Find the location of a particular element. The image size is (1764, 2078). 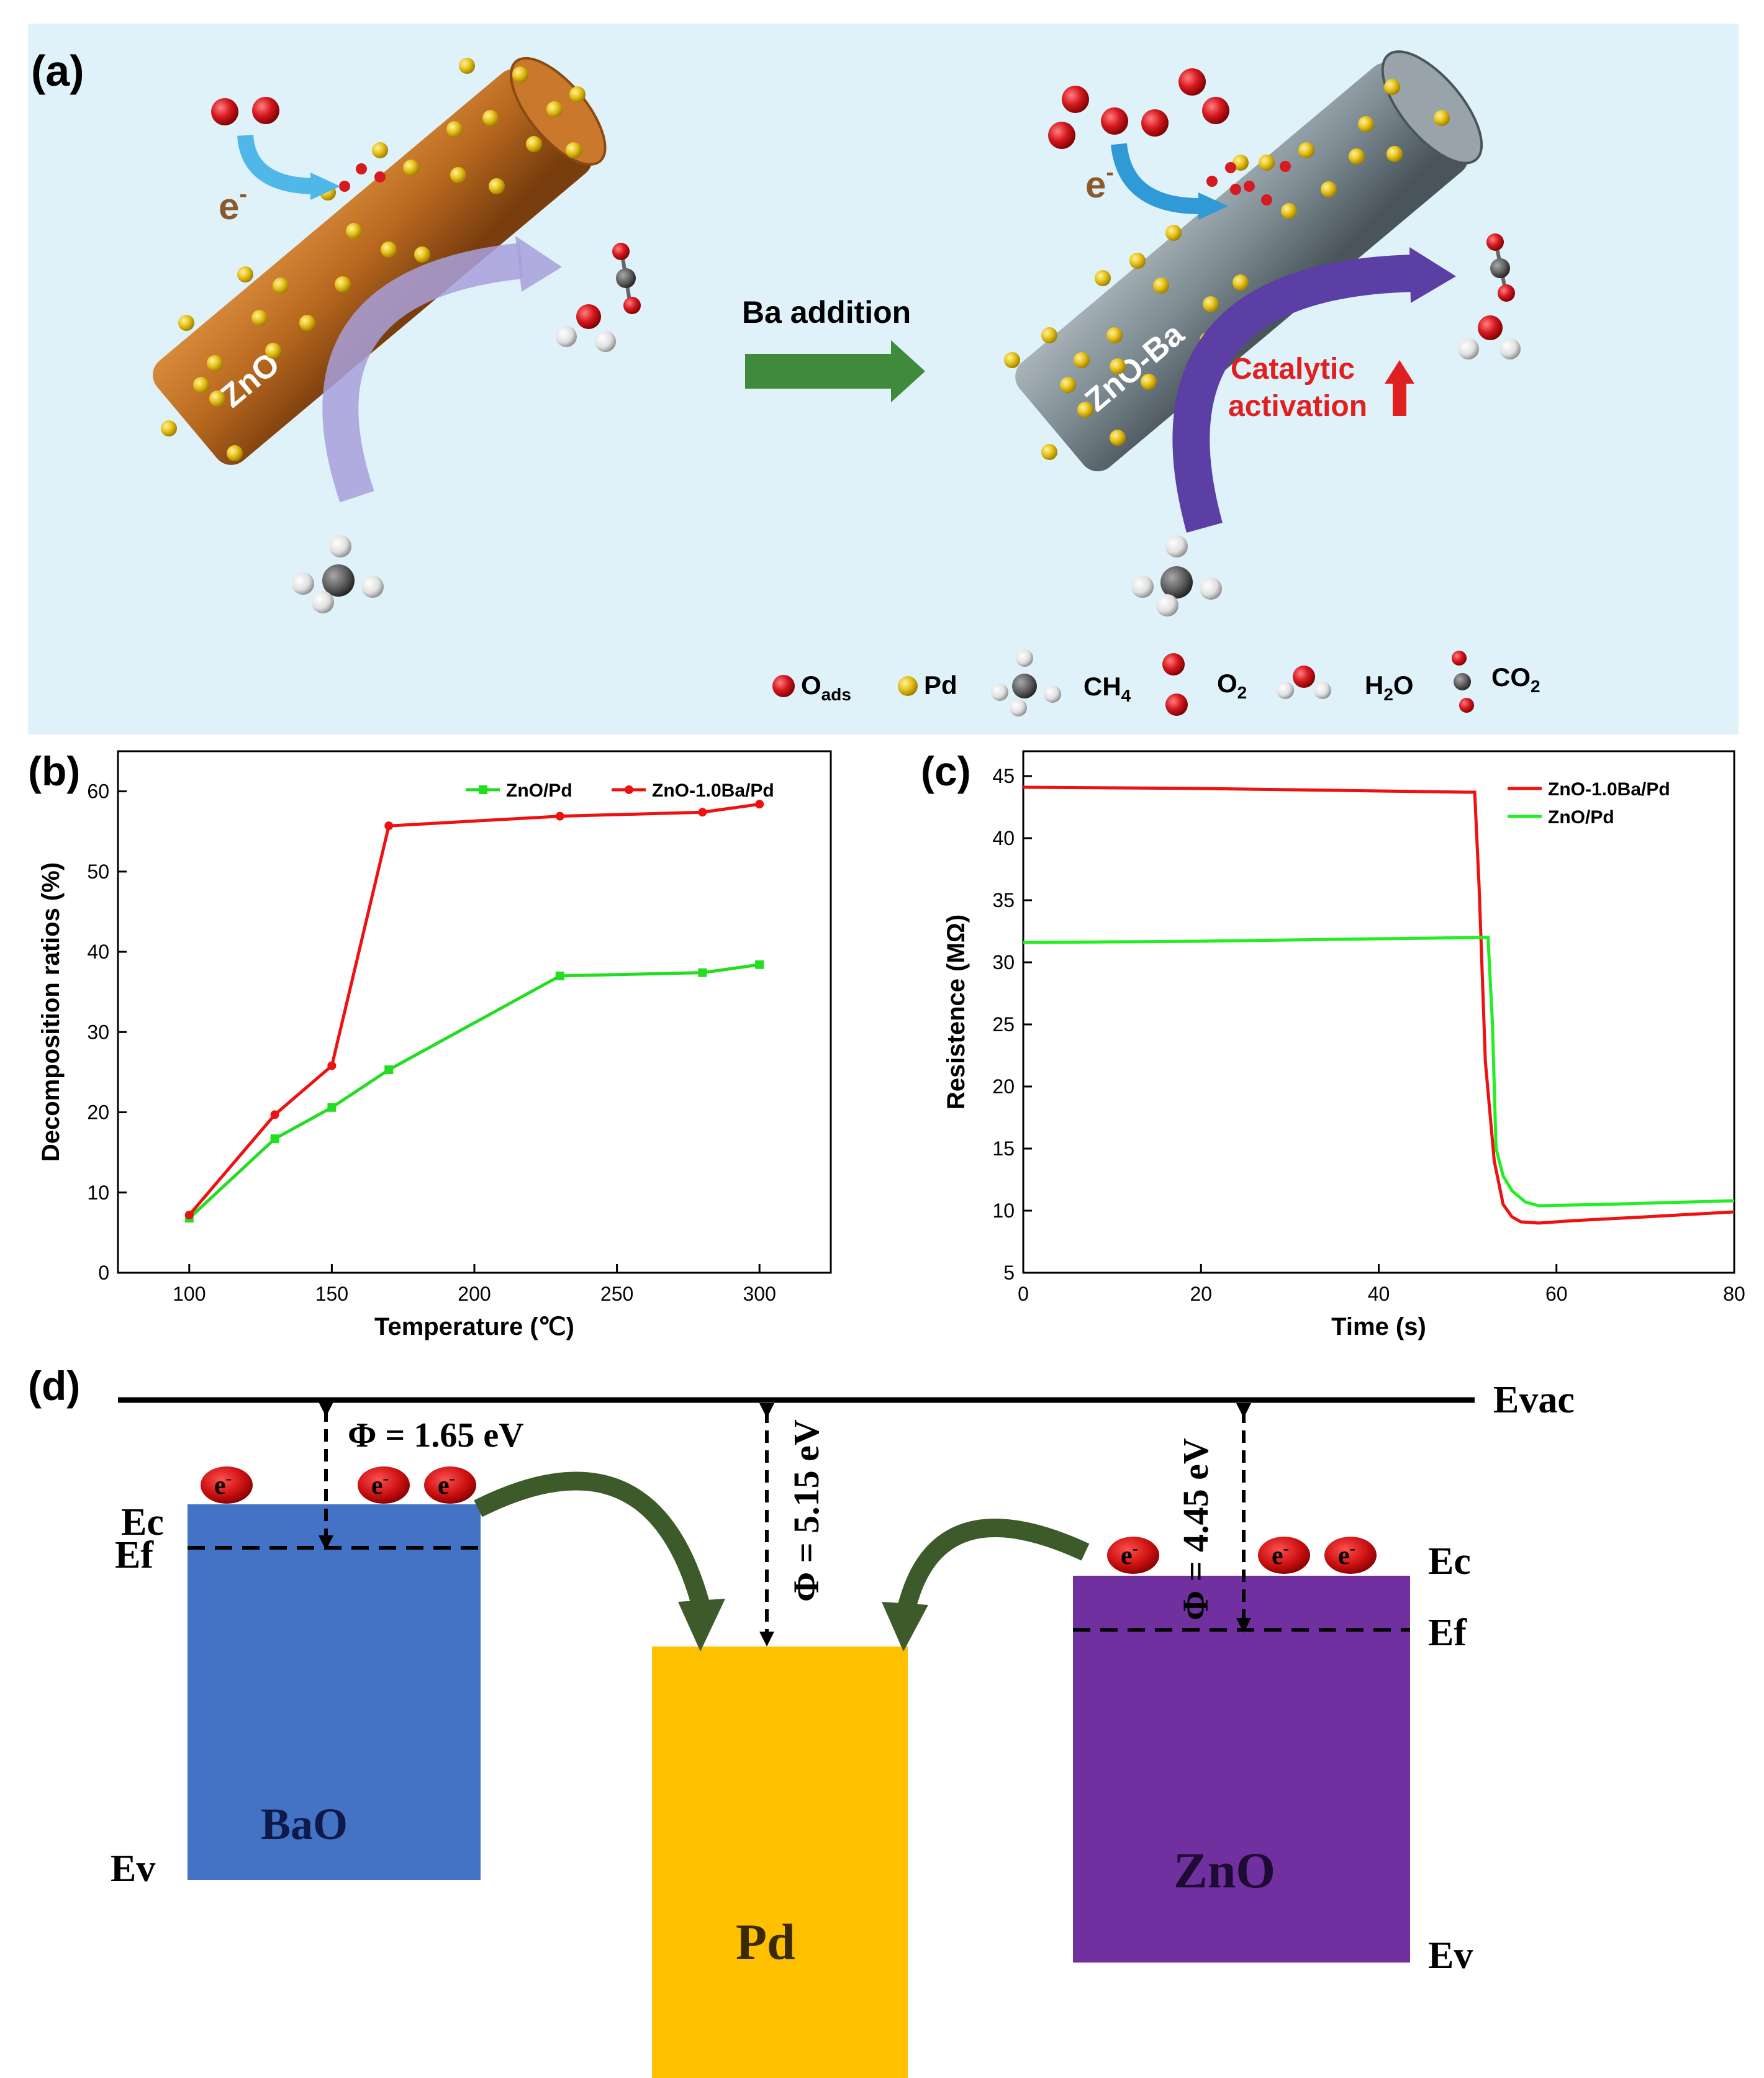

pd-particles-right is located at coordinates (1227, 269).